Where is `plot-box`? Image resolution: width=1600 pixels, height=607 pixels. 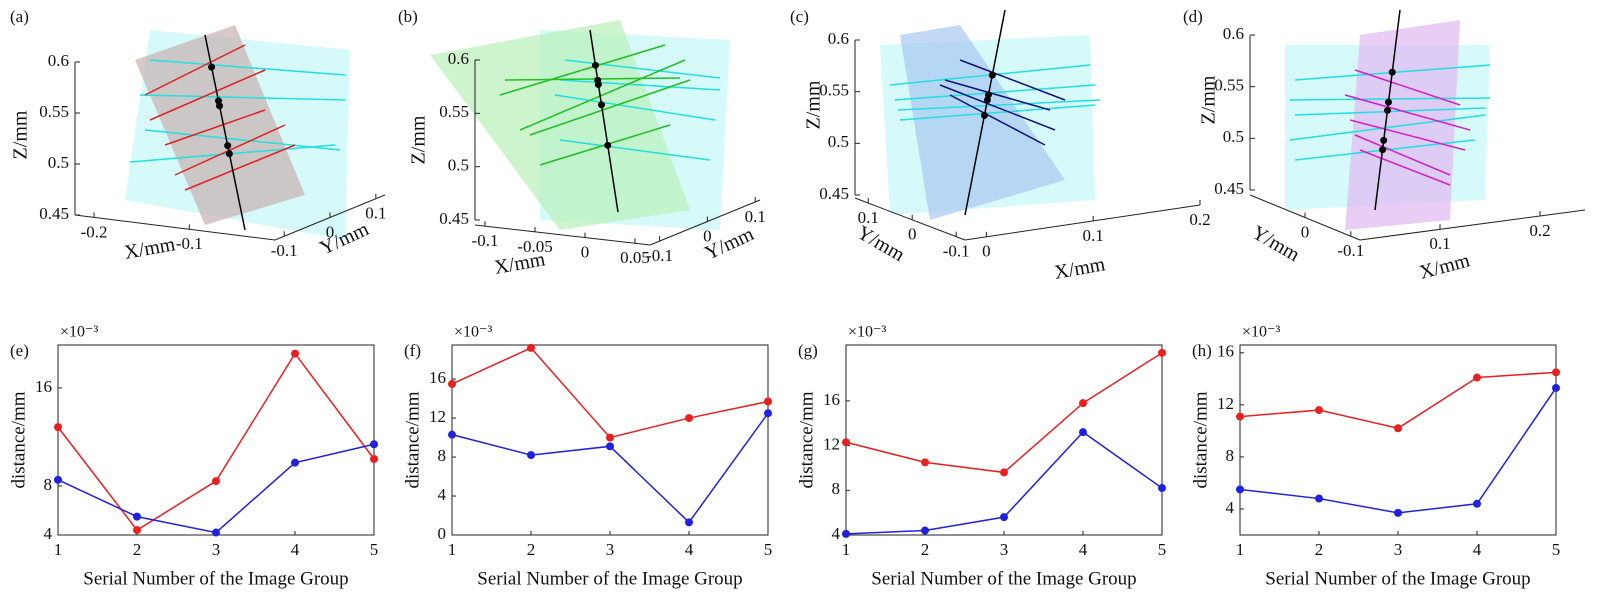
plot-box is located at coordinates (1004, 440).